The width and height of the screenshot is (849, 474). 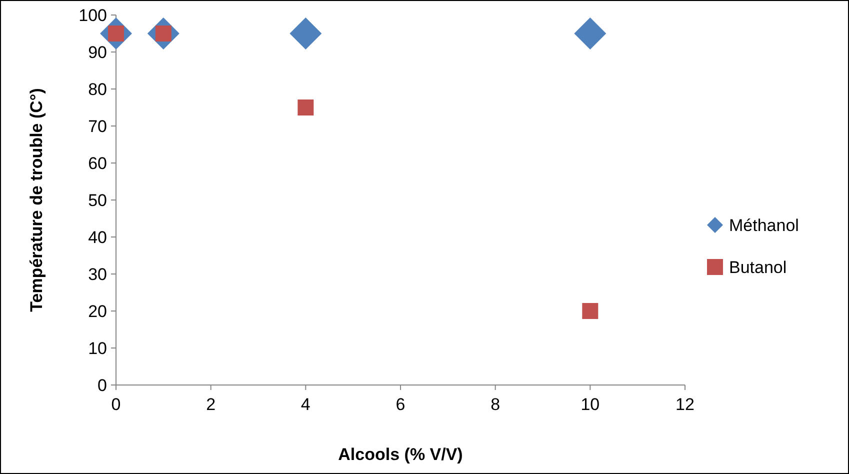 What do you see at coordinates (401, 404) in the screenshot?
I see `x-tick-label: 6` at bounding box center [401, 404].